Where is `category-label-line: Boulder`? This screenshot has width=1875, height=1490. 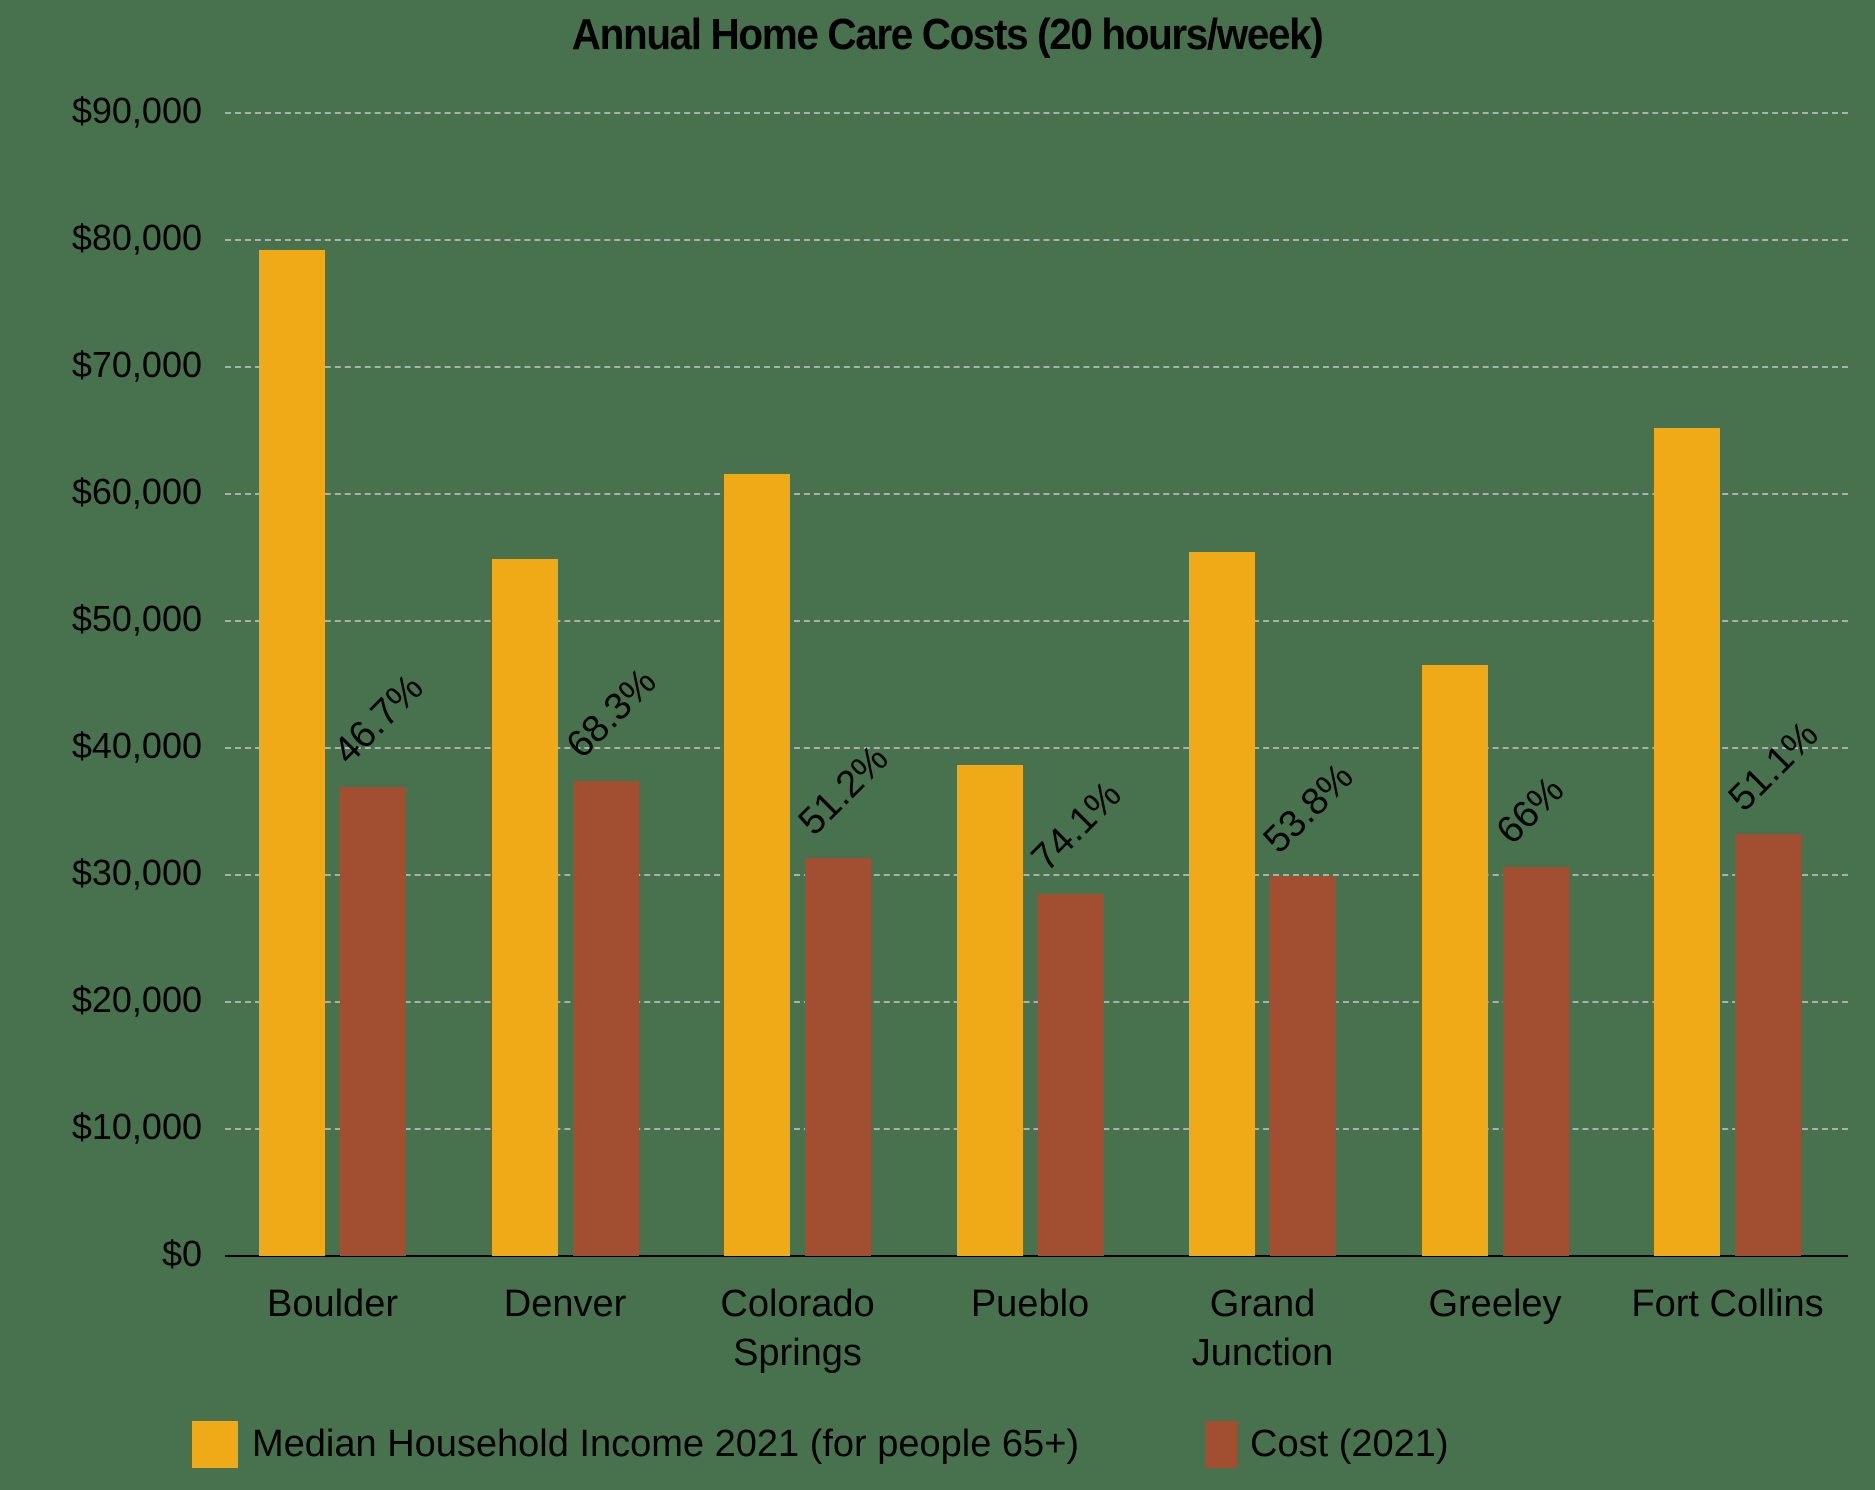 category-label-line: Boulder is located at coordinates (332, 1304).